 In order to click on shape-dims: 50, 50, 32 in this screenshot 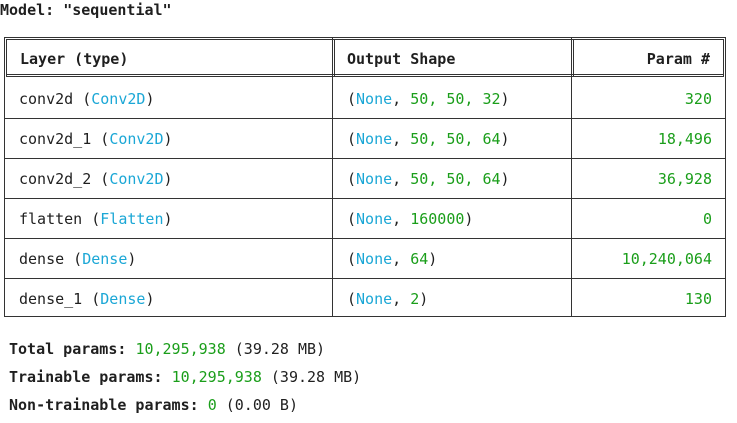, I will do `click(455, 99)`.